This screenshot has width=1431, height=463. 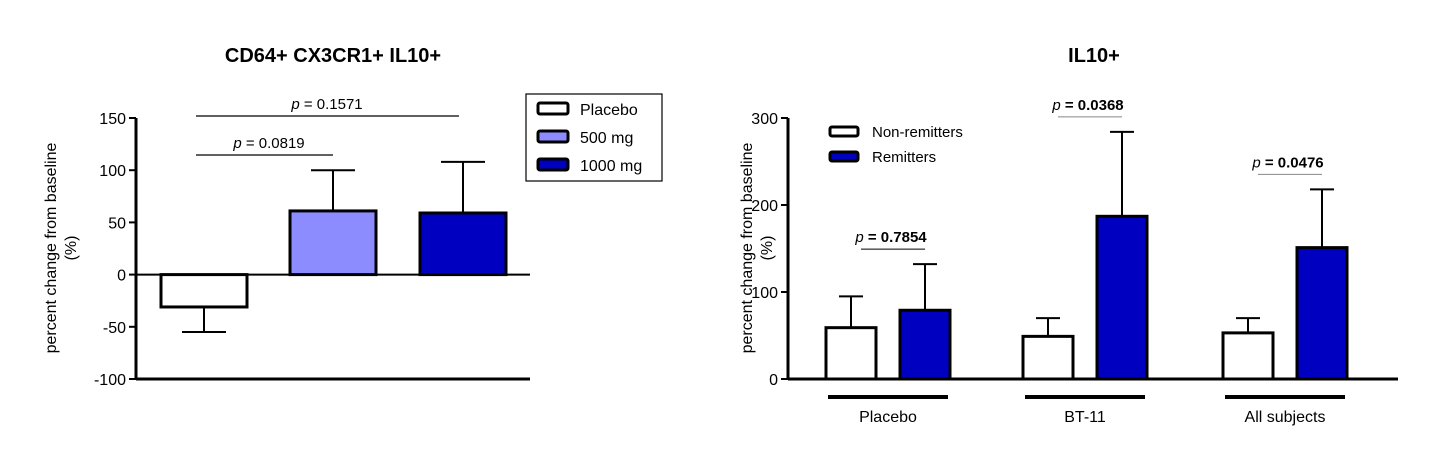 What do you see at coordinates (333, 56) in the screenshot?
I see `chart-1-title: CD64+ CX3CR1+ IL10+` at bounding box center [333, 56].